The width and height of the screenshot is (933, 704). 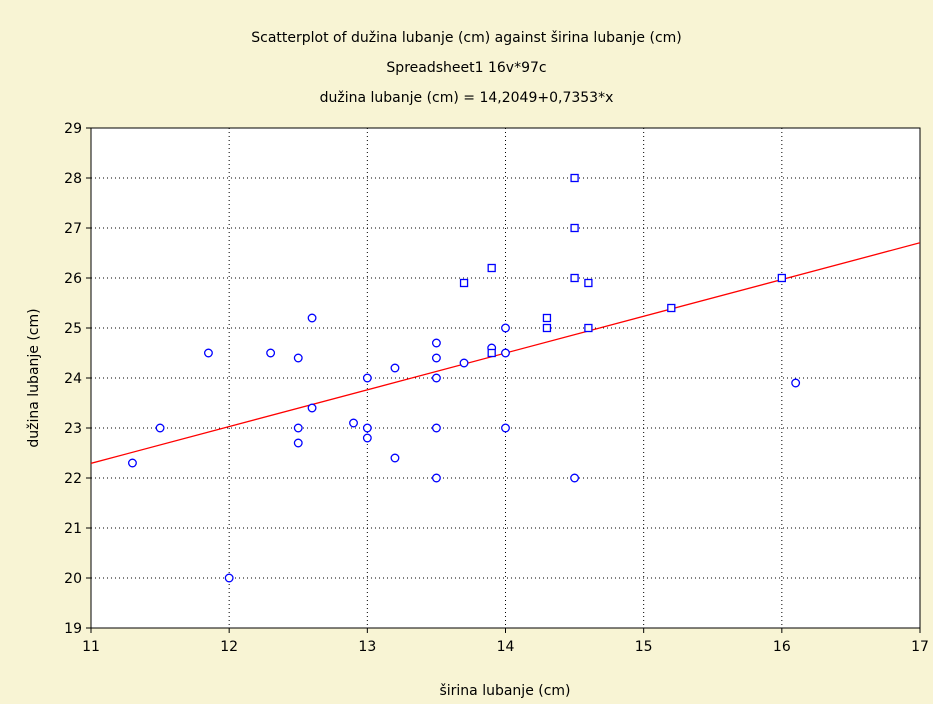 I want to click on y-tick-label: 23, so click(x=73, y=429).